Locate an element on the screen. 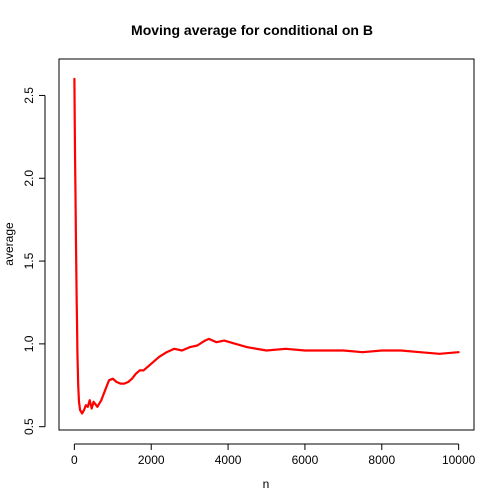 The height and width of the screenshot is (504, 504). x-tick-label: 10000 is located at coordinates (459, 460).